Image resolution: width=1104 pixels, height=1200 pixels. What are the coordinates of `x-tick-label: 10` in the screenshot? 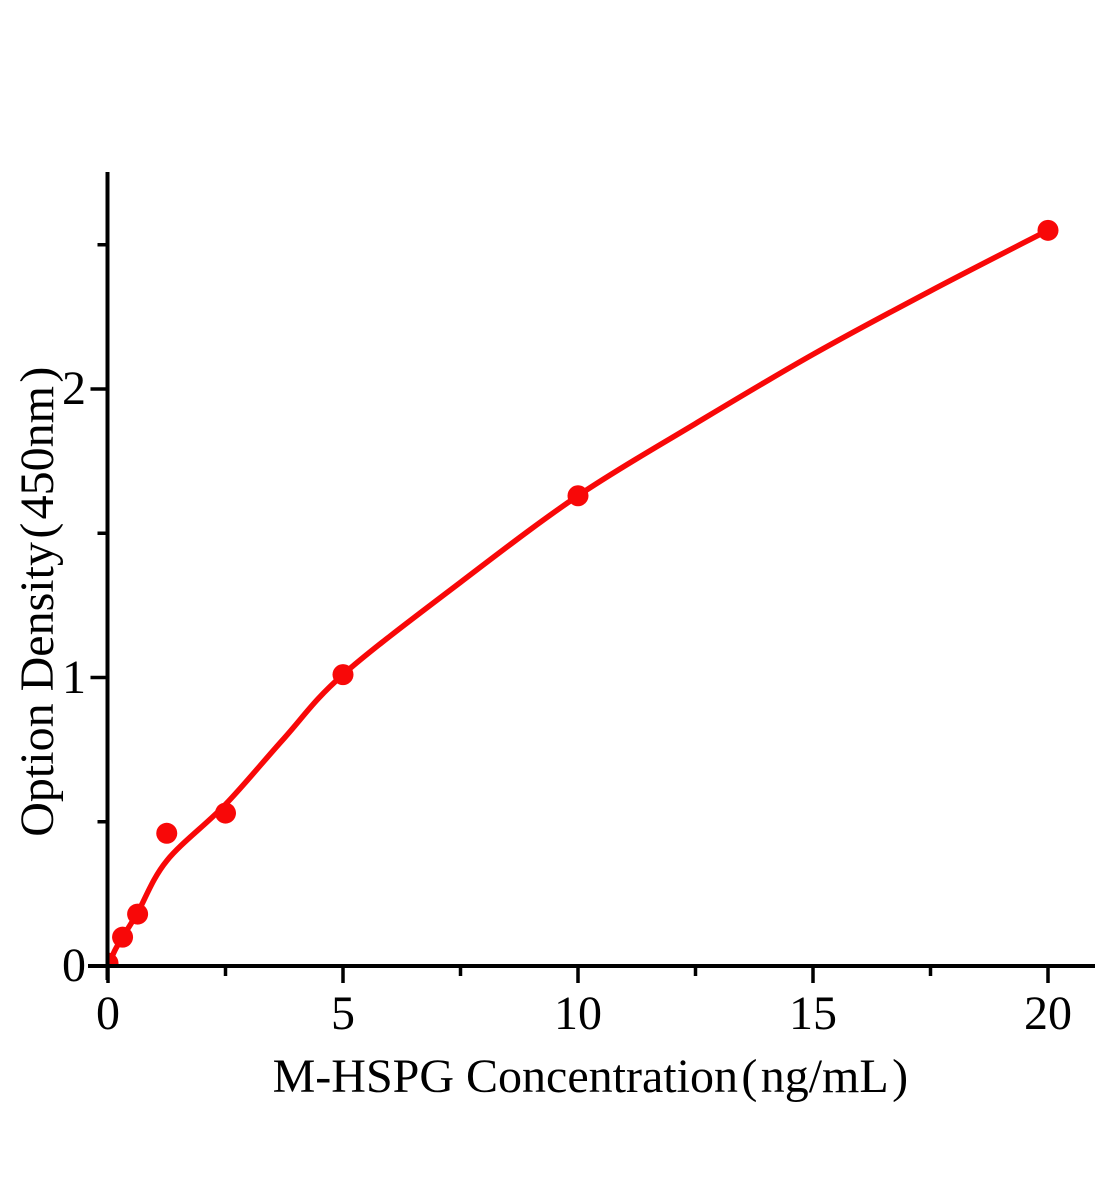 It's located at (578, 1013).